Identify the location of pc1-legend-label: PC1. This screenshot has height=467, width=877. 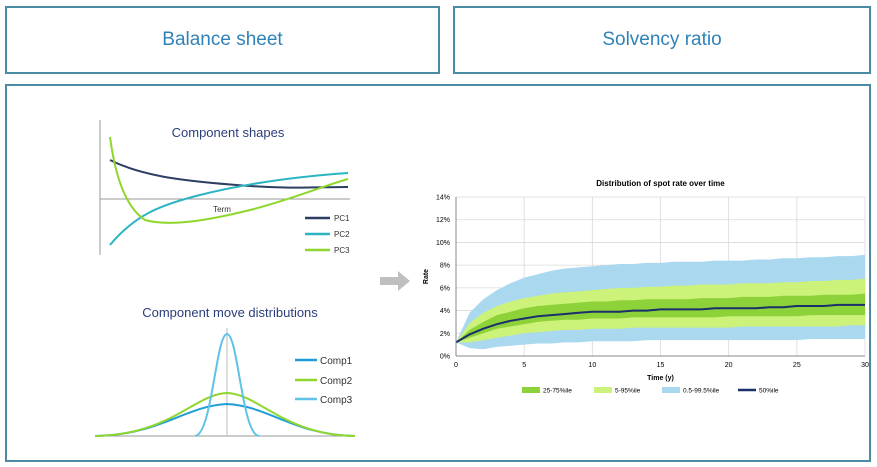
(342, 218).